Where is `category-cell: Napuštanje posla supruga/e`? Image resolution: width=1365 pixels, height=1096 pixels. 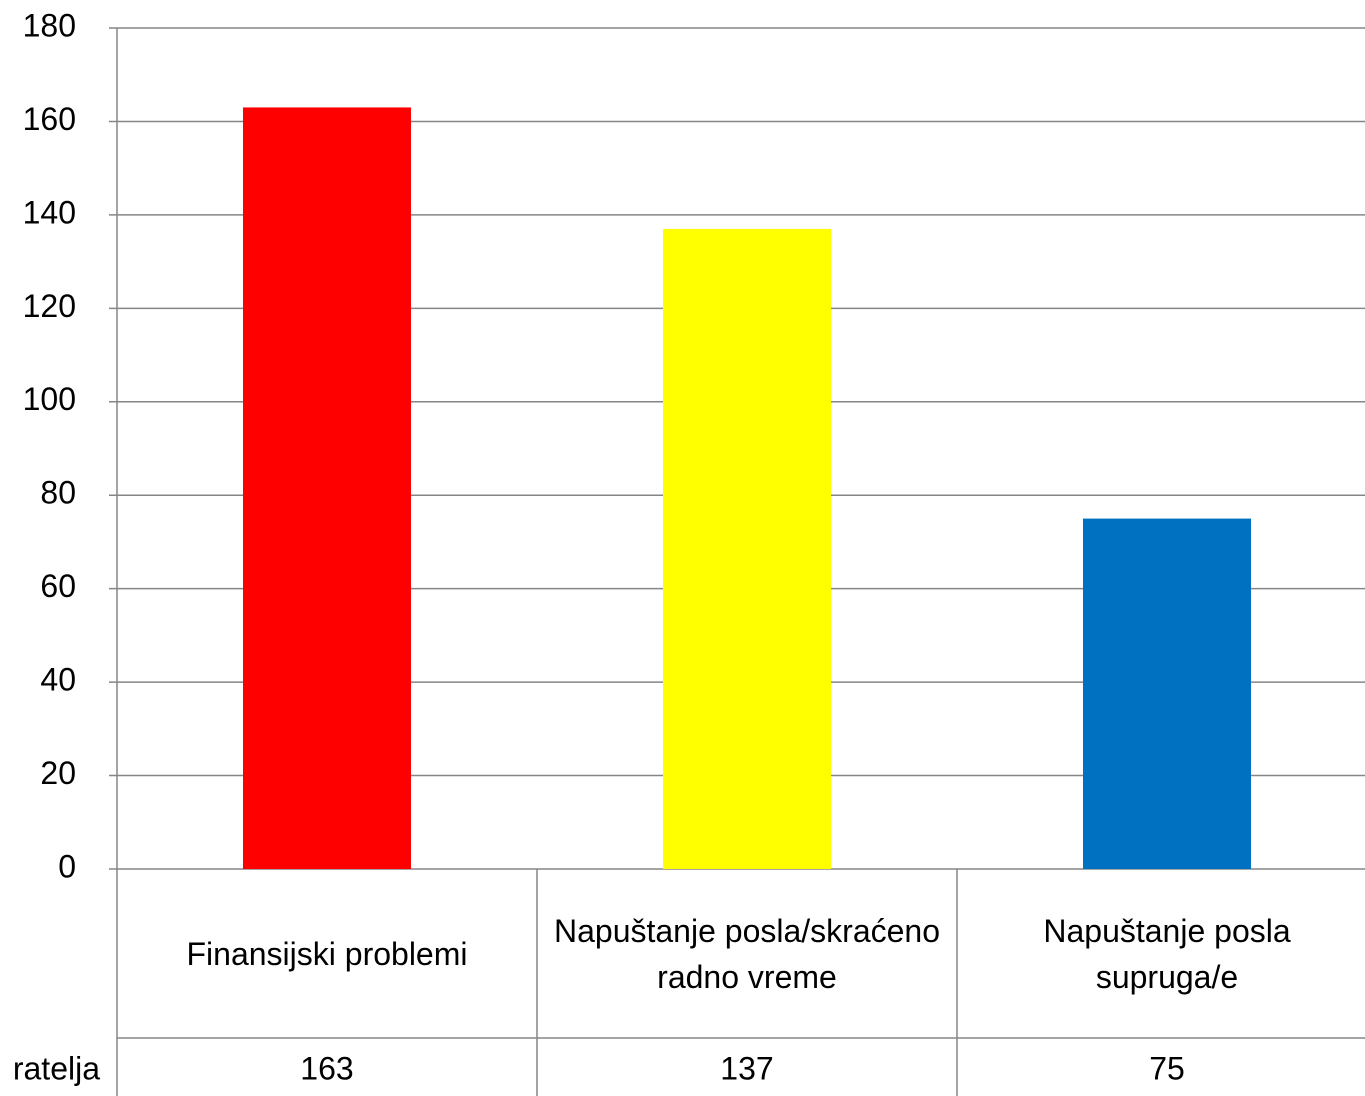 category-cell: Napuštanje posla supruga/e is located at coordinates (1167, 953).